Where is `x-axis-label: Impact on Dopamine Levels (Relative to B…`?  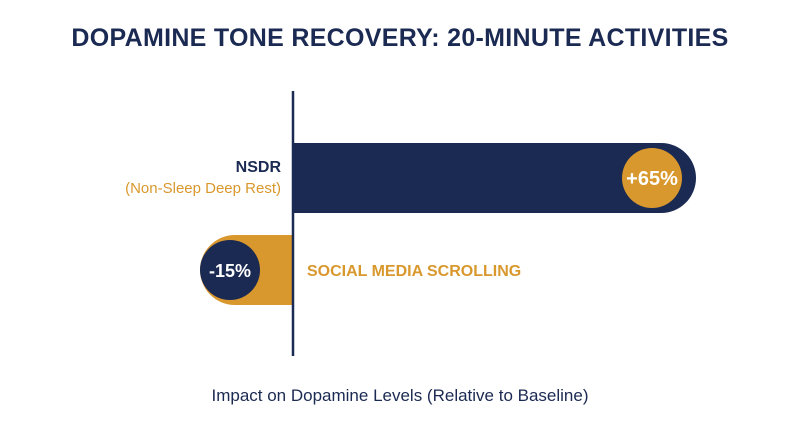 x-axis-label: Impact on Dopamine Levels (Relative to B… is located at coordinates (400, 395).